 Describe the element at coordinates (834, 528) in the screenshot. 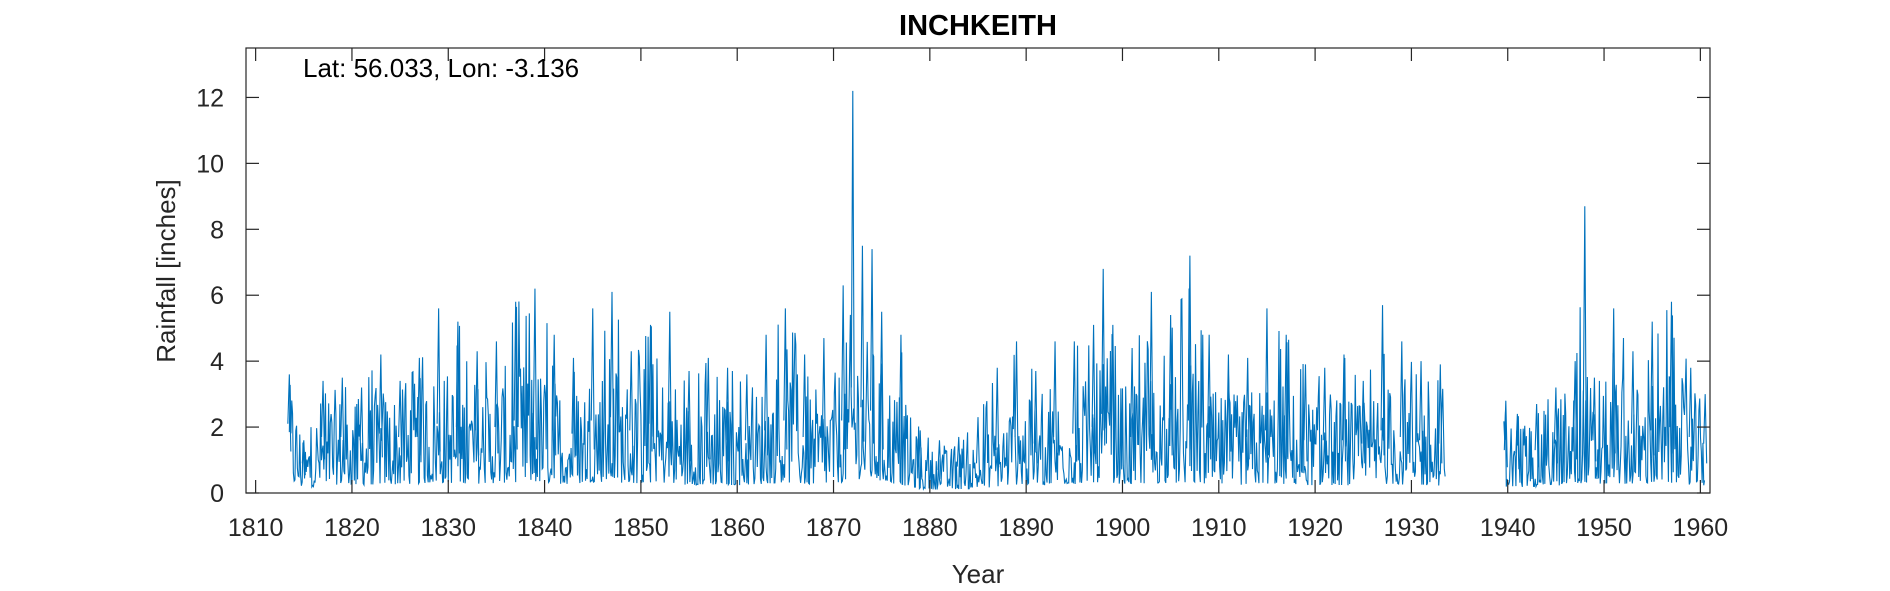

I see `x-tick-label: 1870` at that location.